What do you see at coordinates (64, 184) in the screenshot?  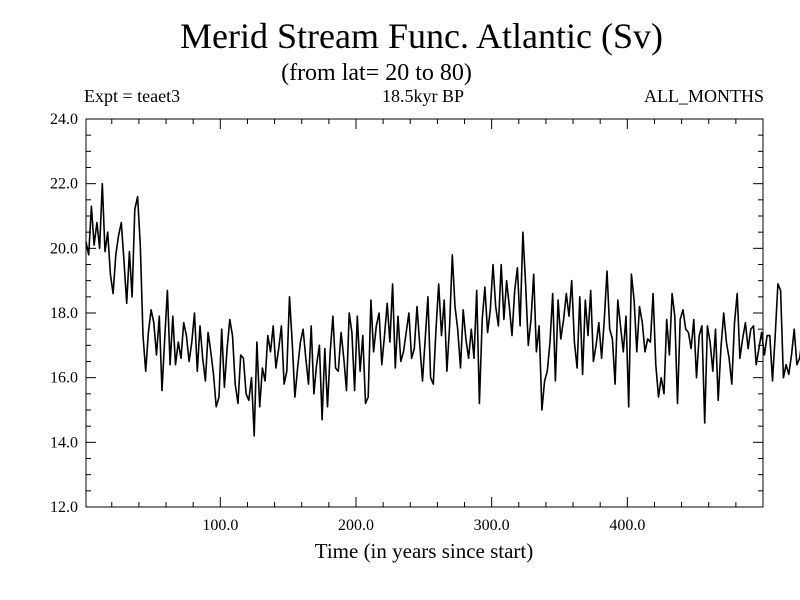 I see `y-tick-label: 22.0` at bounding box center [64, 184].